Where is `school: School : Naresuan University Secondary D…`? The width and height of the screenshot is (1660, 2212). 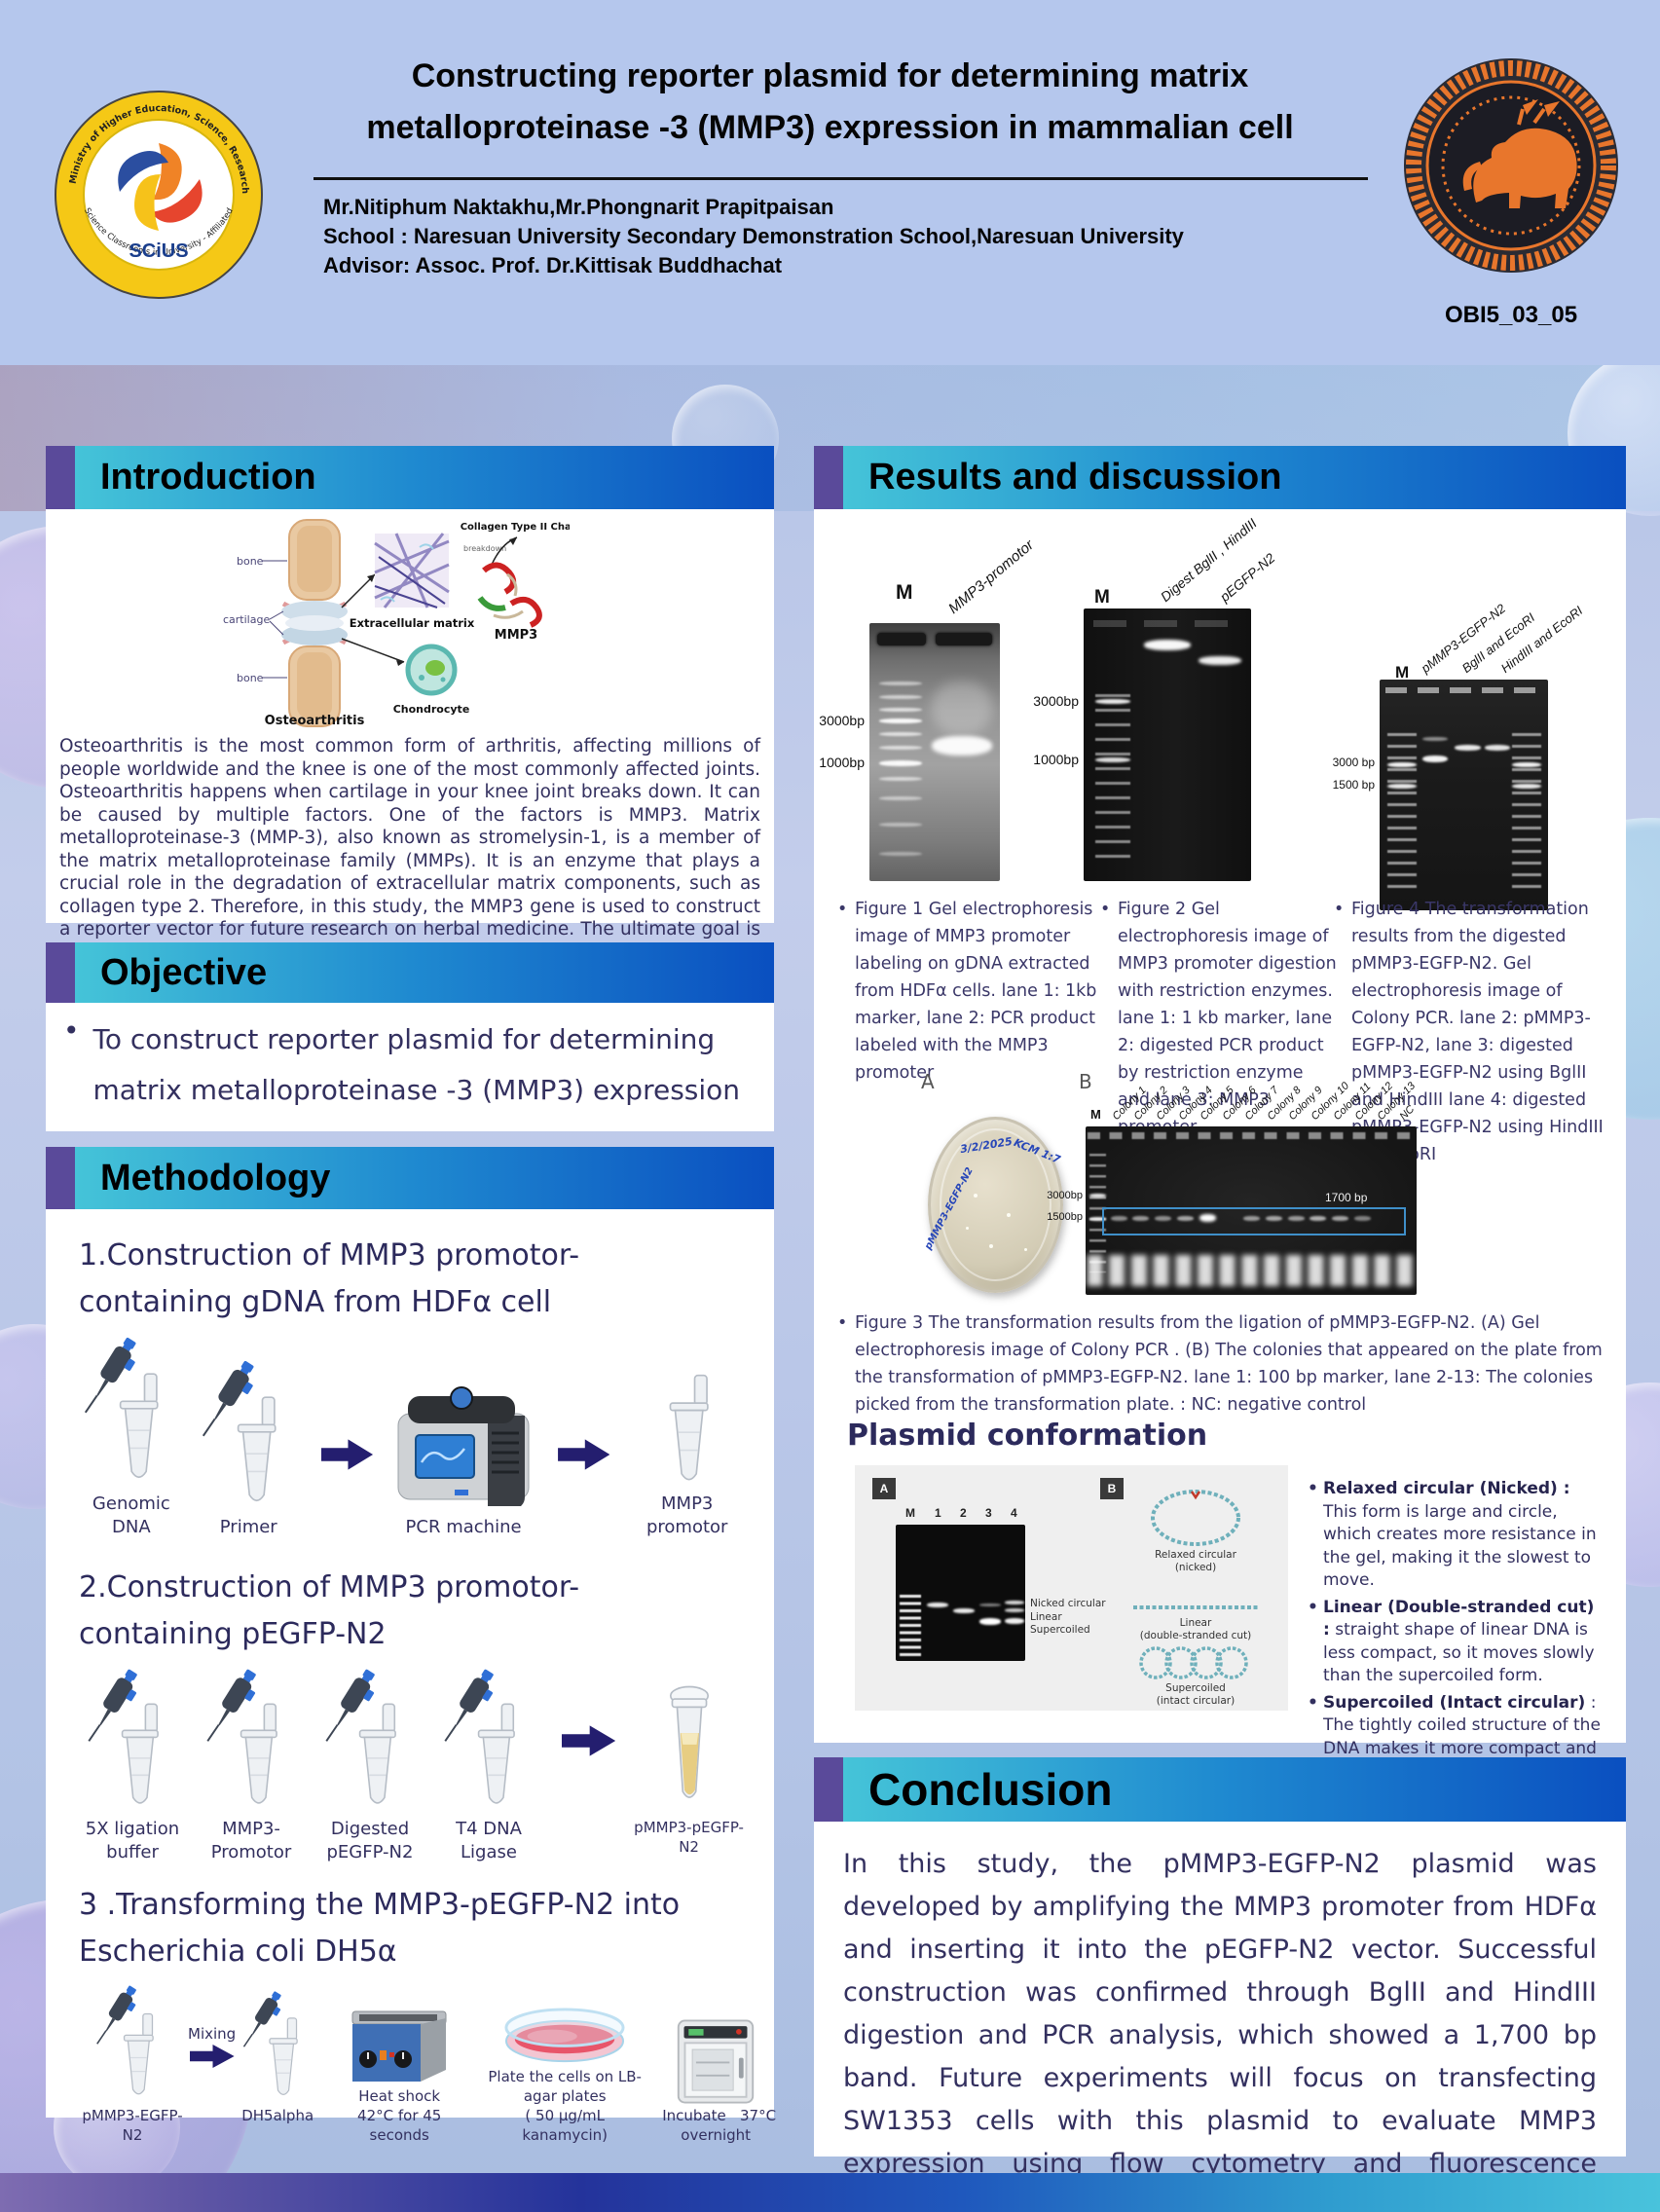
school: School : Naresuan University Secondary D… is located at coordinates (753, 236).